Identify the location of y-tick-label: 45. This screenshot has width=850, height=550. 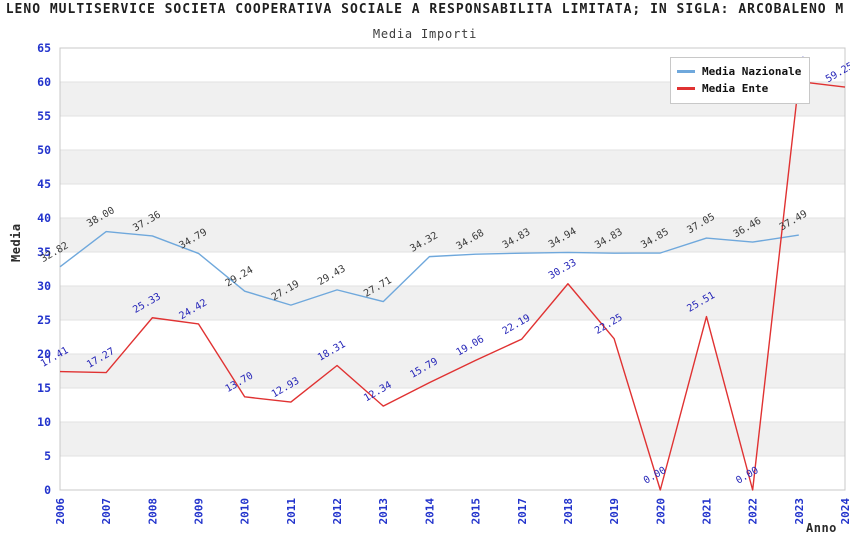
(44, 184).